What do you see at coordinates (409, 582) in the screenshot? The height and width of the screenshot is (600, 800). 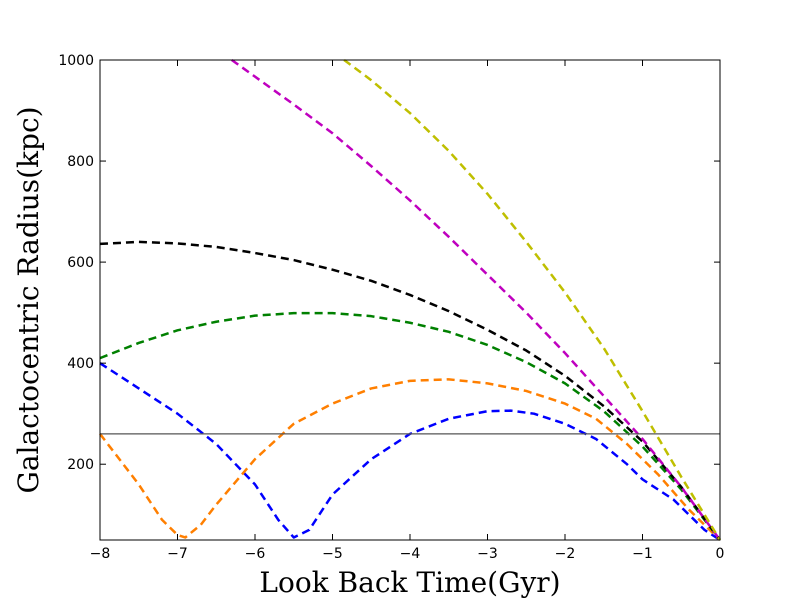 I see `x-axis-label: Look Back Time(Gyr)` at bounding box center [409, 582].